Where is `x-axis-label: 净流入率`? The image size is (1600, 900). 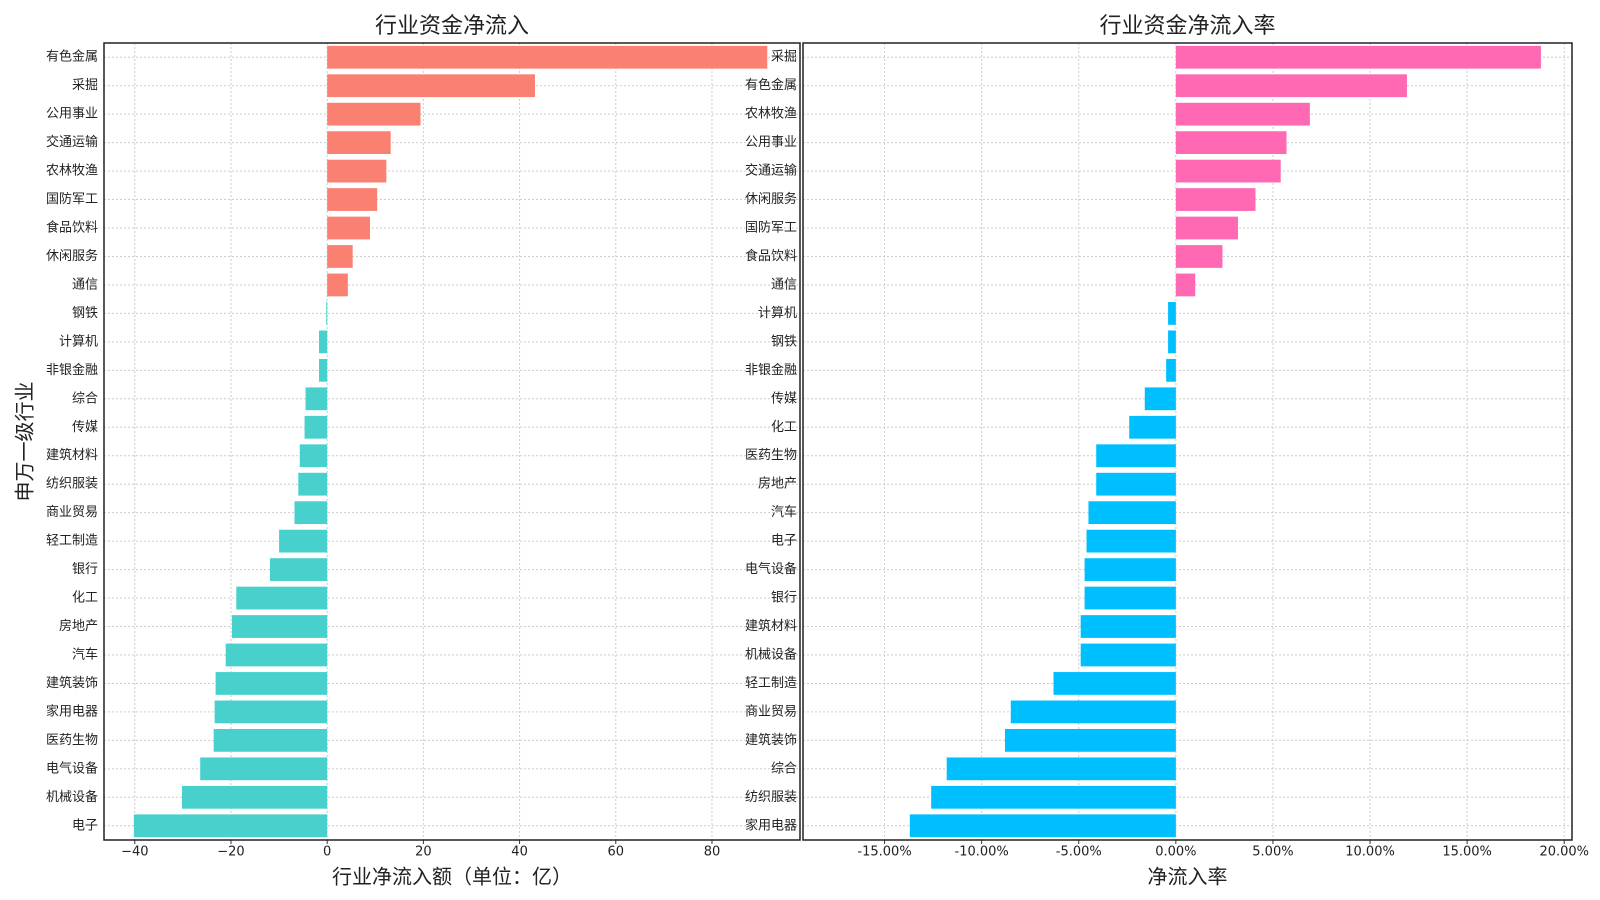
x-axis-label: 净流入率 is located at coordinates (1188, 877).